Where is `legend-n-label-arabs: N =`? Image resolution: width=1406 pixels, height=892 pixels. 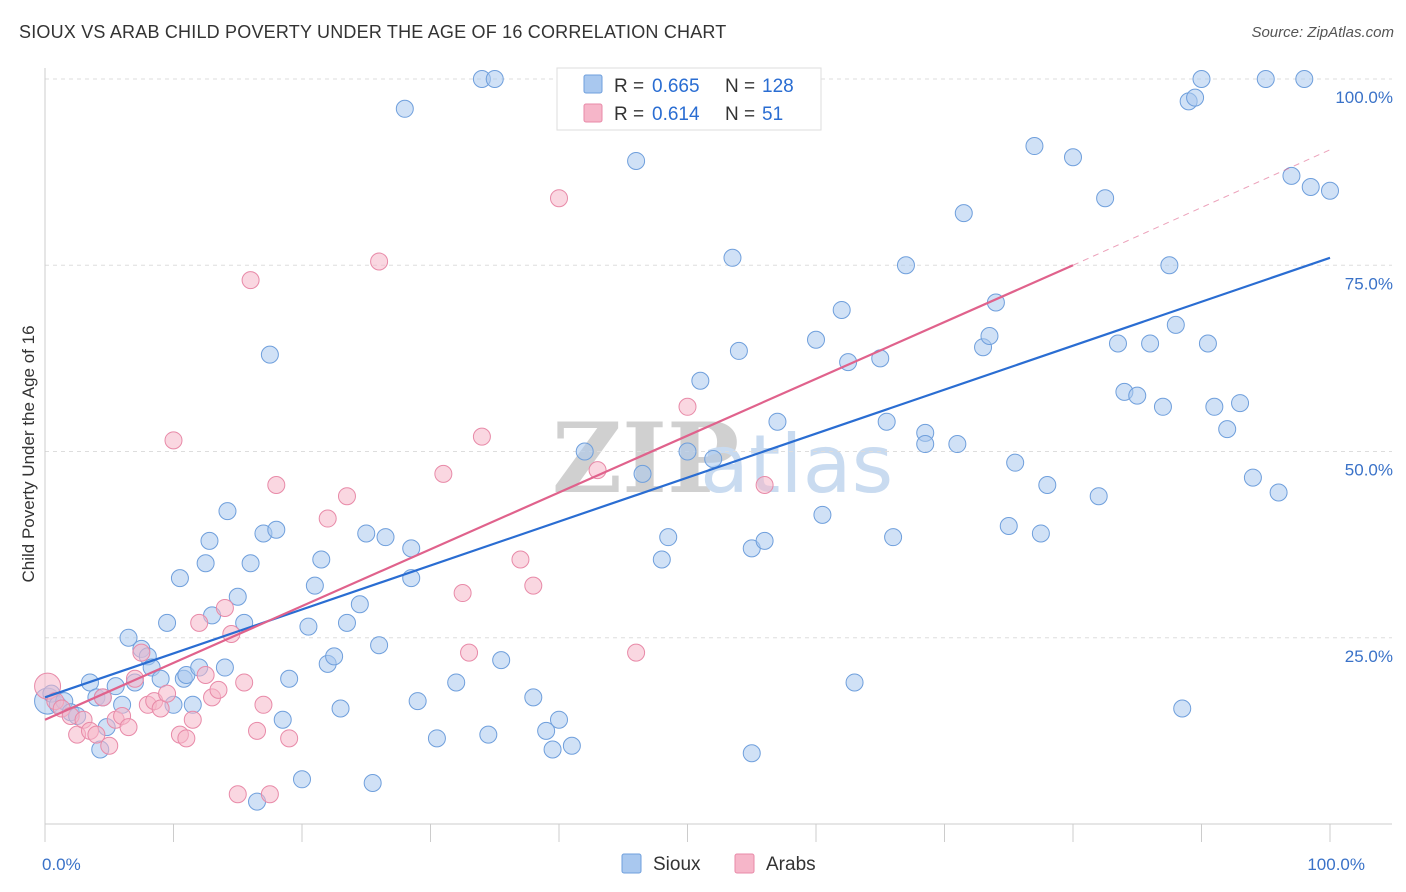
legend-n-label-arabs: N = is located at coordinates (740, 114).